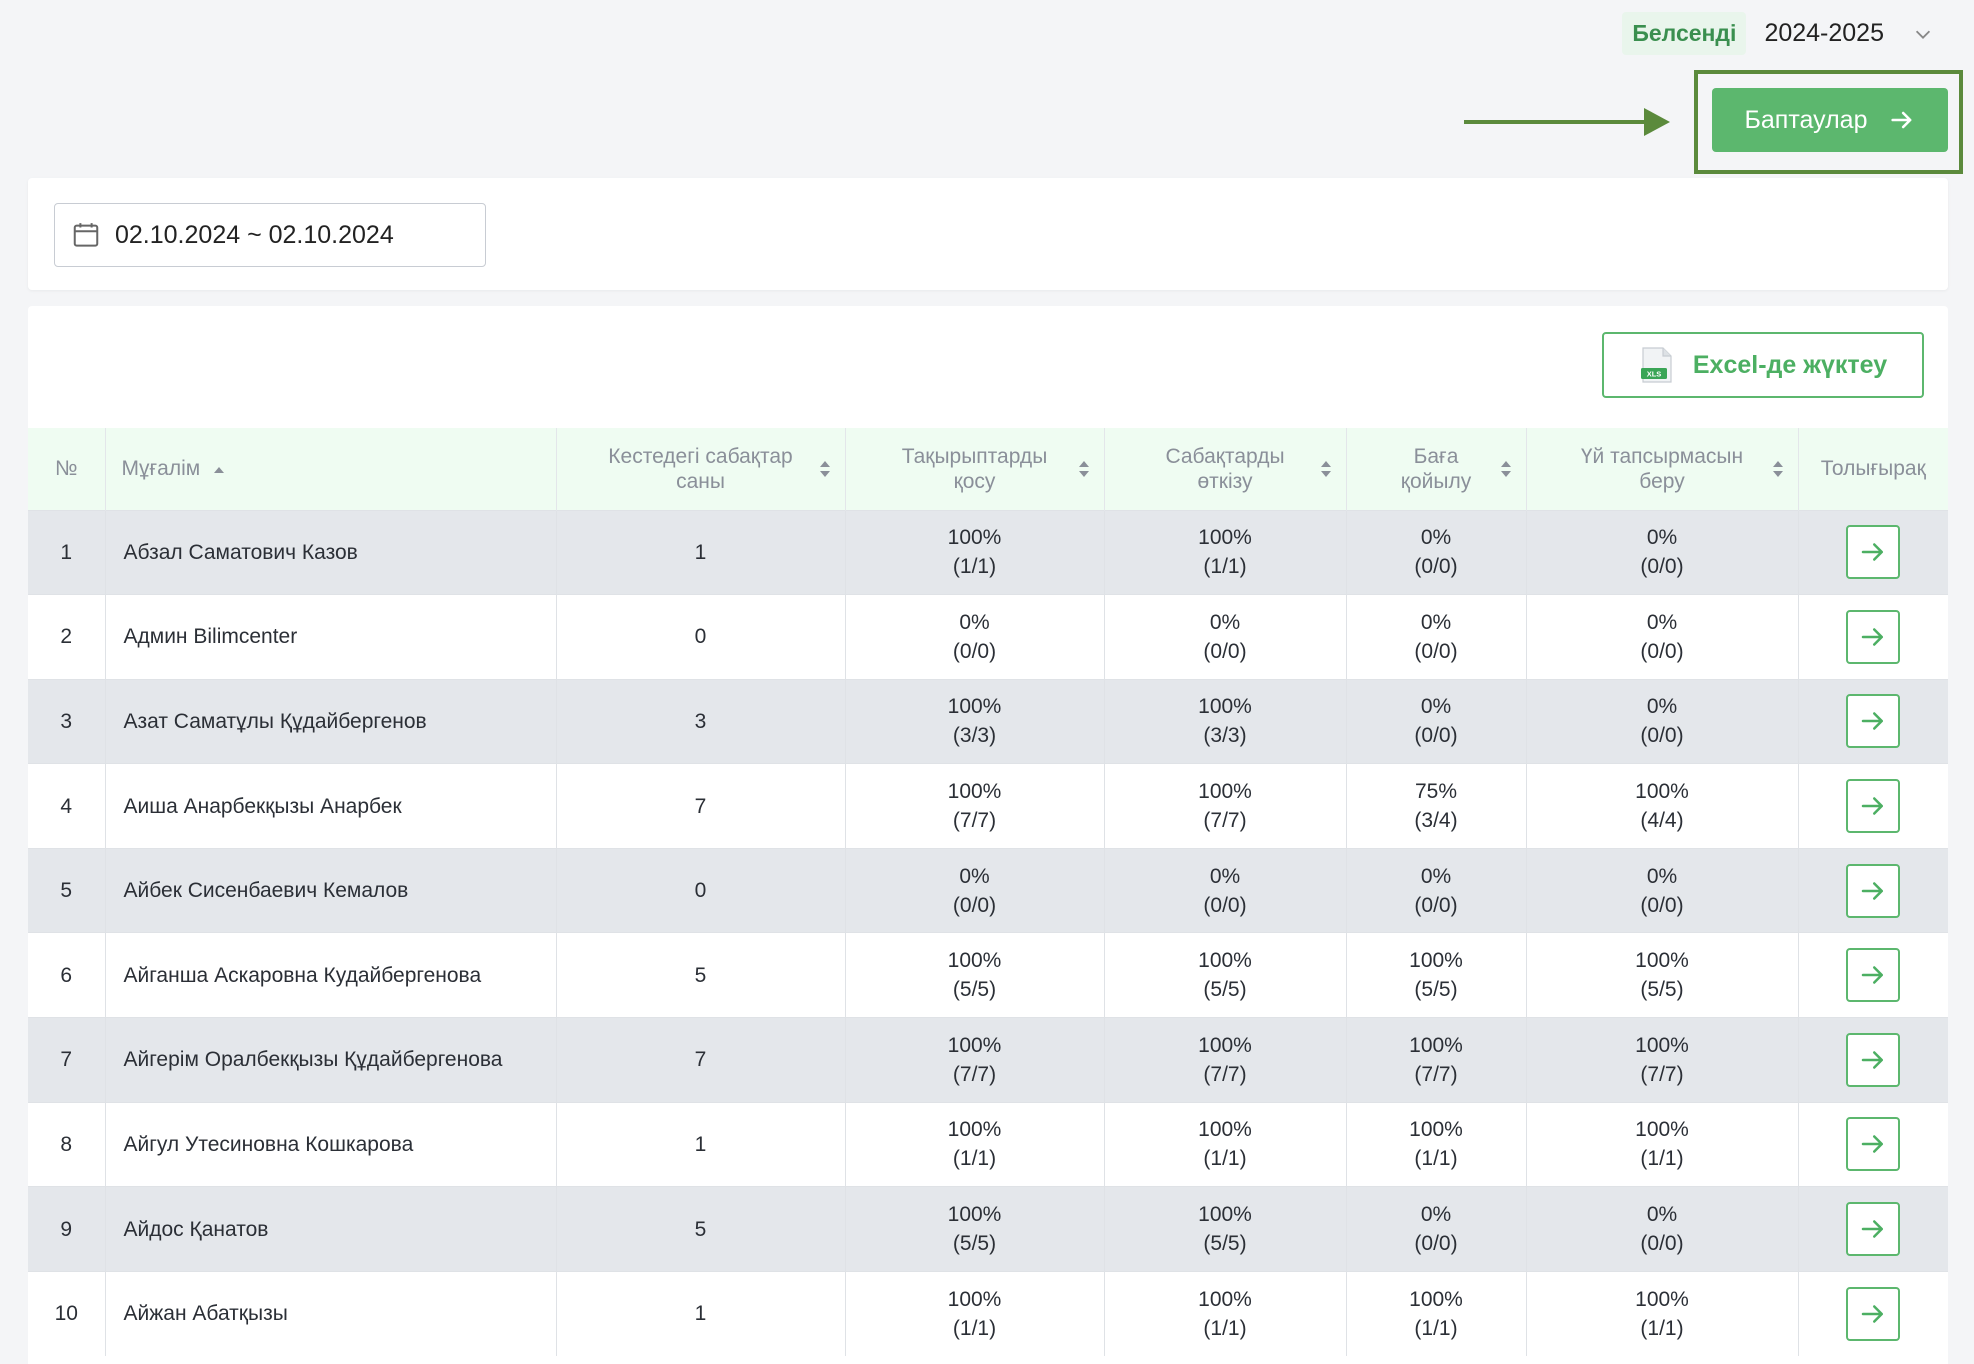 This screenshot has width=1974, height=1364. What do you see at coordinates (1662, 469) in the screenshot?
I see `col-header-homework: Үй тапсырмасын беру` at bounding box center [1662, 469].